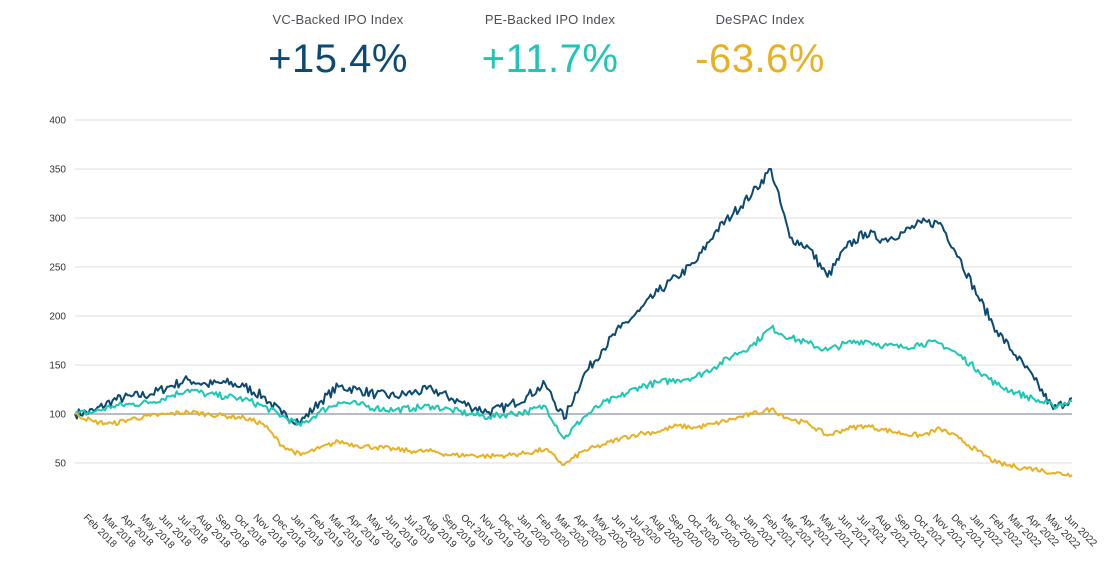 This screenshot has width=1120, height=576. I want to click on y-tick-label: 50, so click(61, 464).